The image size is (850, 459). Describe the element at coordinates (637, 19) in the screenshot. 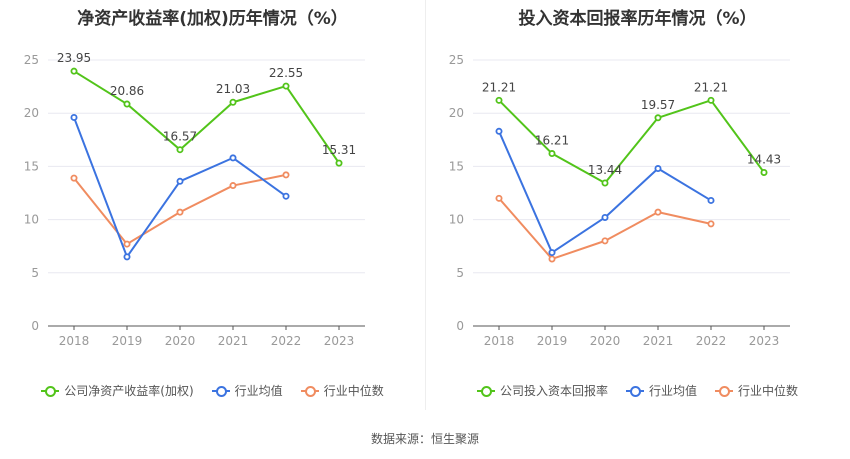

I see `roic-chart-title: 投入资本回报率历年情况（%）` at that location.